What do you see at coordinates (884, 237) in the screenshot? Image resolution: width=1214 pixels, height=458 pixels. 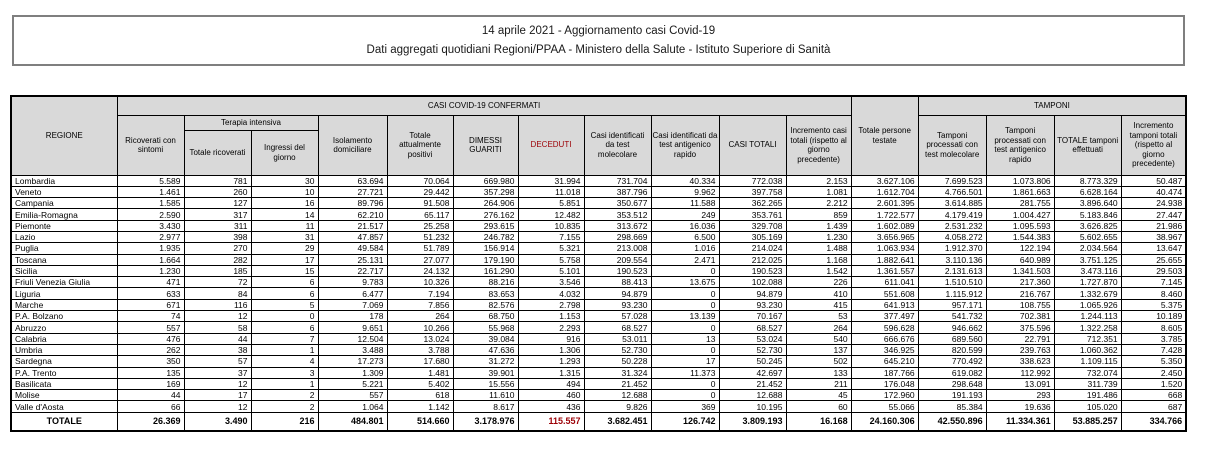 I see `value-cell: 3.656.965` at bounding box center [884, 237].